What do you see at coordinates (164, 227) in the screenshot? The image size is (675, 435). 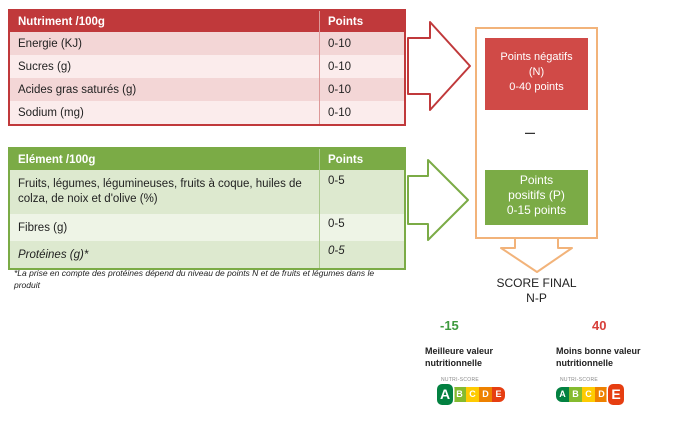 I see `element-label: Fibres (g)` at bounding box center [164, 227].